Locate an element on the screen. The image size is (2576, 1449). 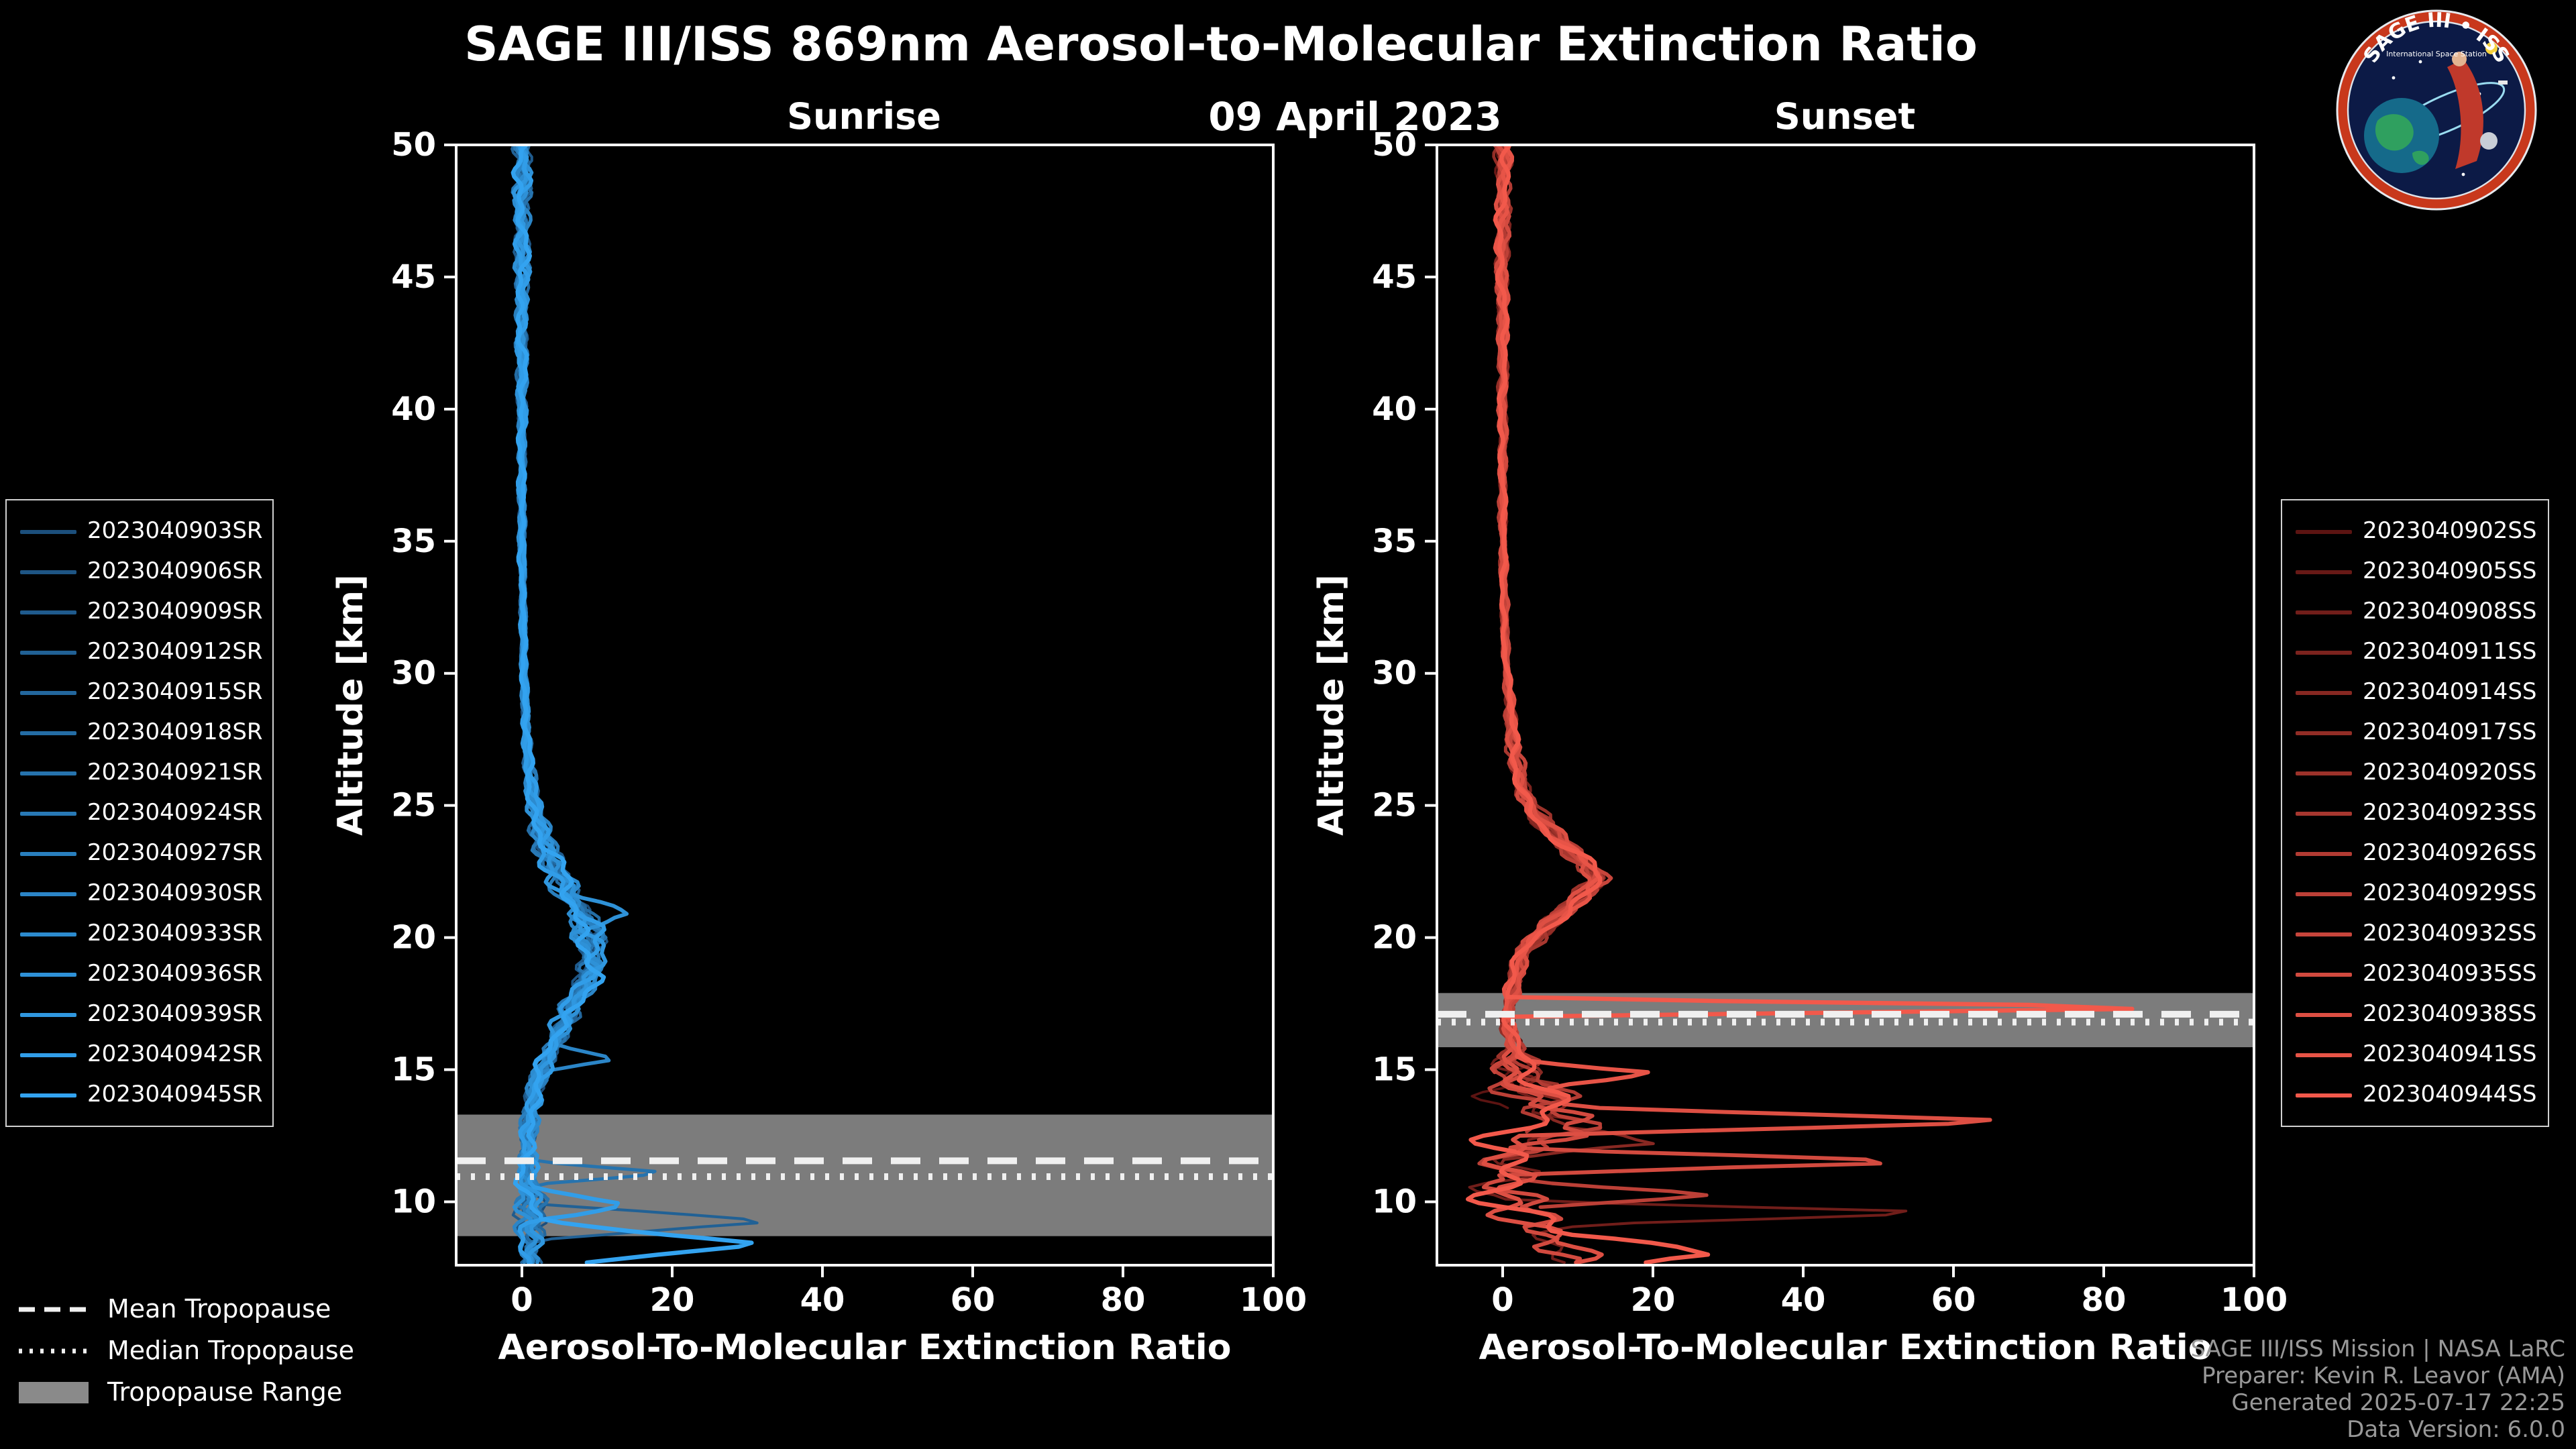
patch-inner-rim is located at coordinates (2436, 110).